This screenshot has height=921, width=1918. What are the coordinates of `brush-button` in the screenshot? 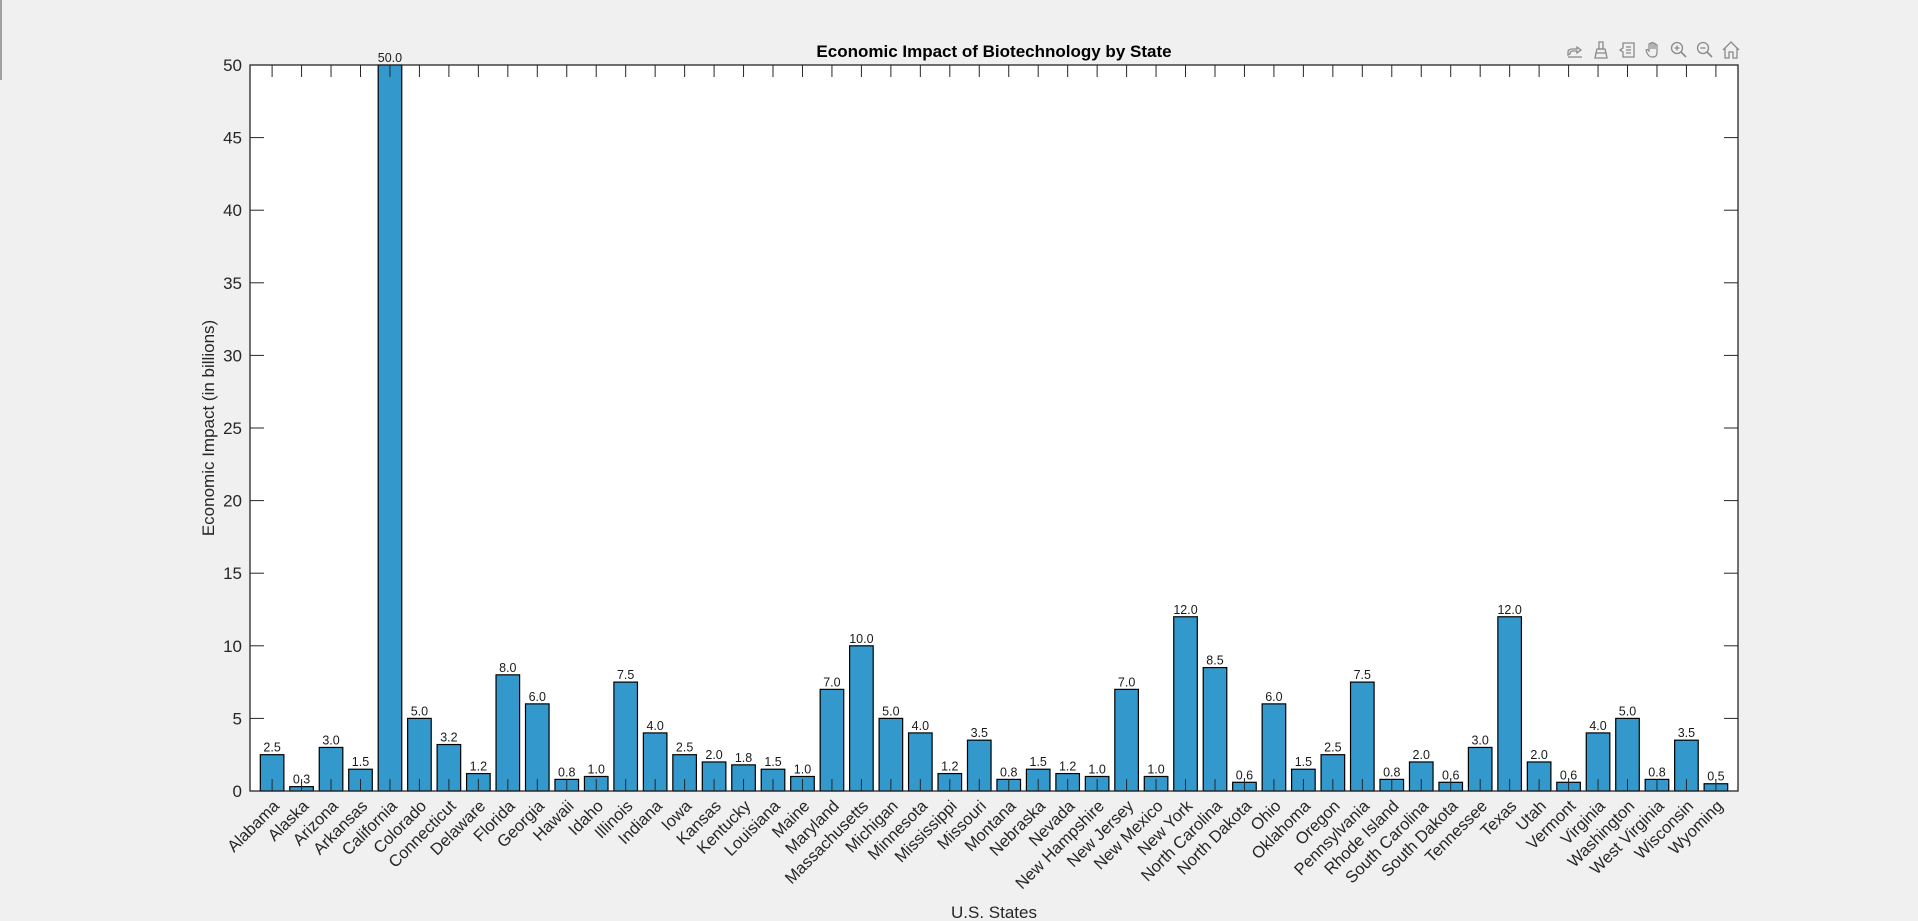 It's located at (1601, 52).